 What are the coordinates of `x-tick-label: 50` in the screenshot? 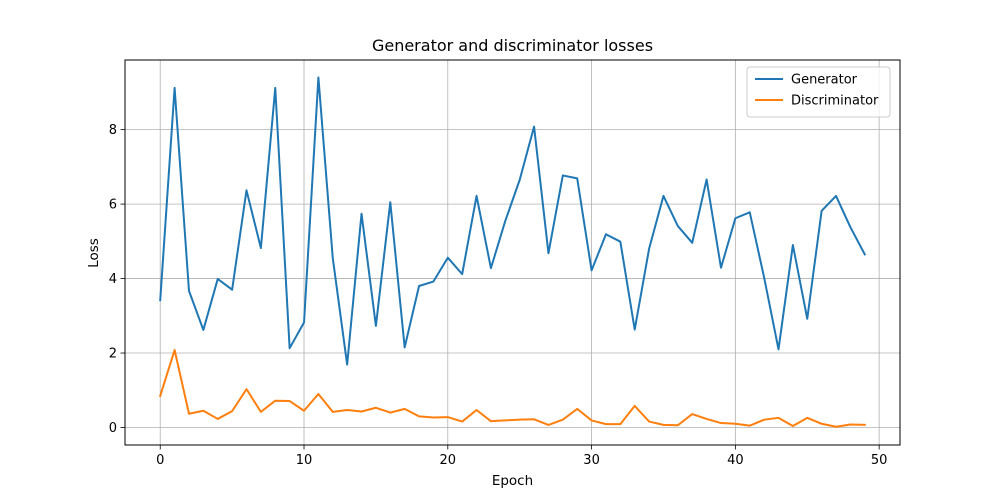 It's located at (879, 460).